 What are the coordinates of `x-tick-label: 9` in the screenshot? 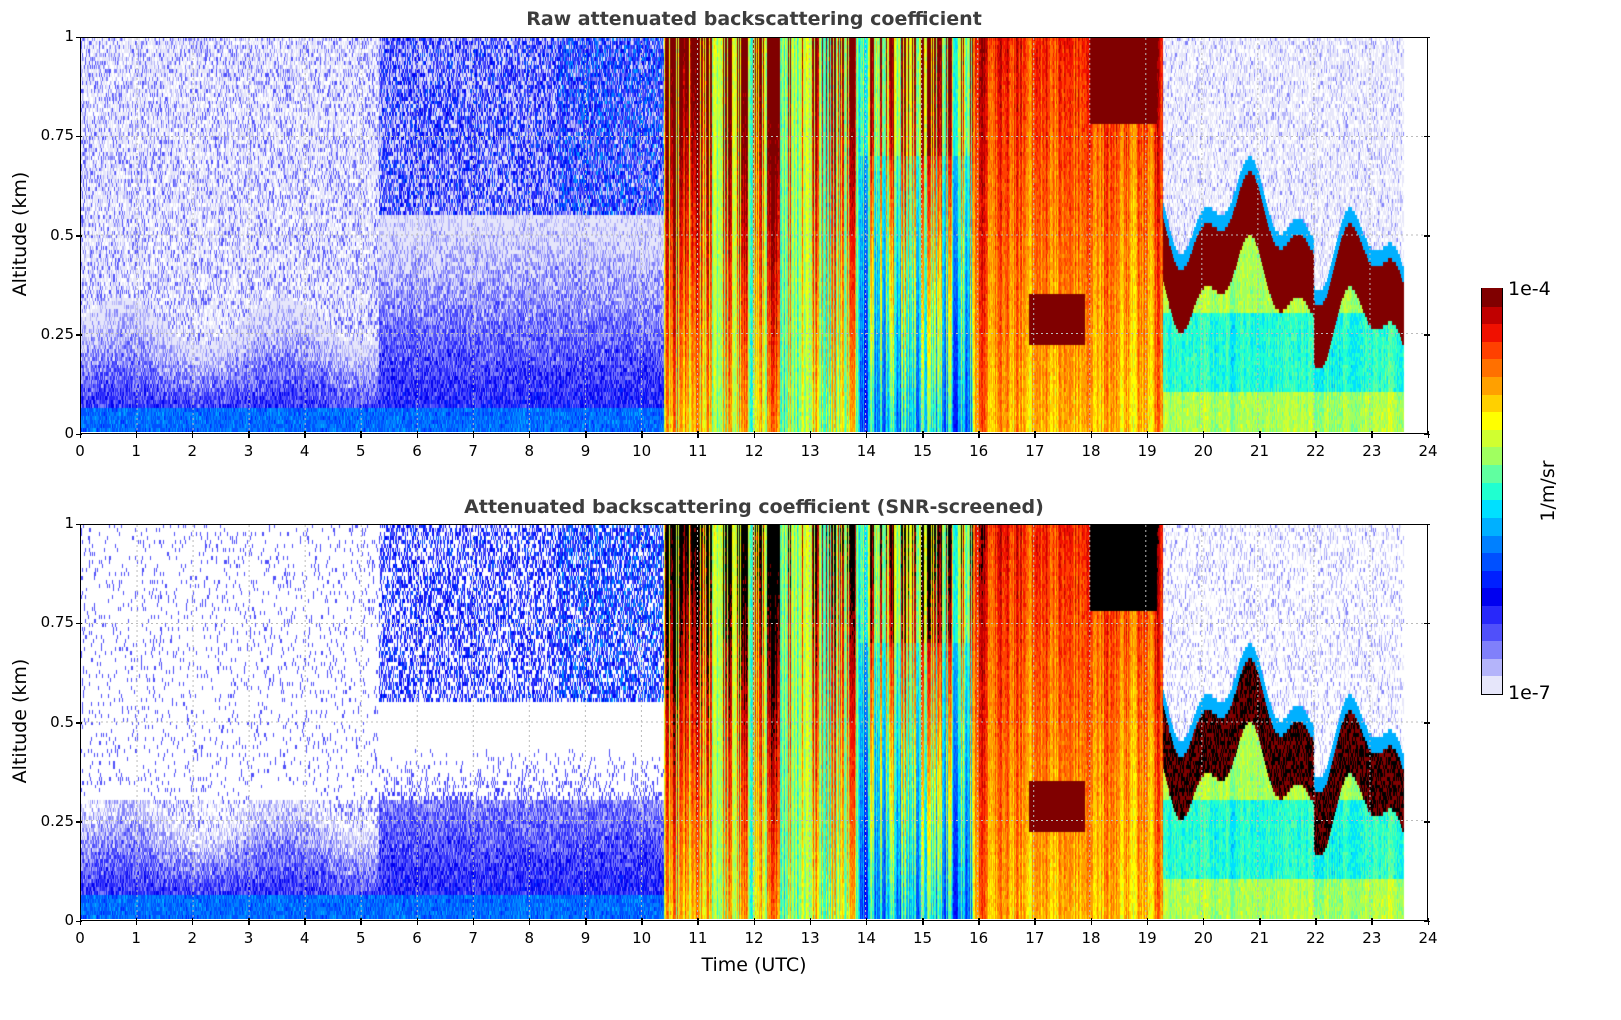 It's located at (585, 938).